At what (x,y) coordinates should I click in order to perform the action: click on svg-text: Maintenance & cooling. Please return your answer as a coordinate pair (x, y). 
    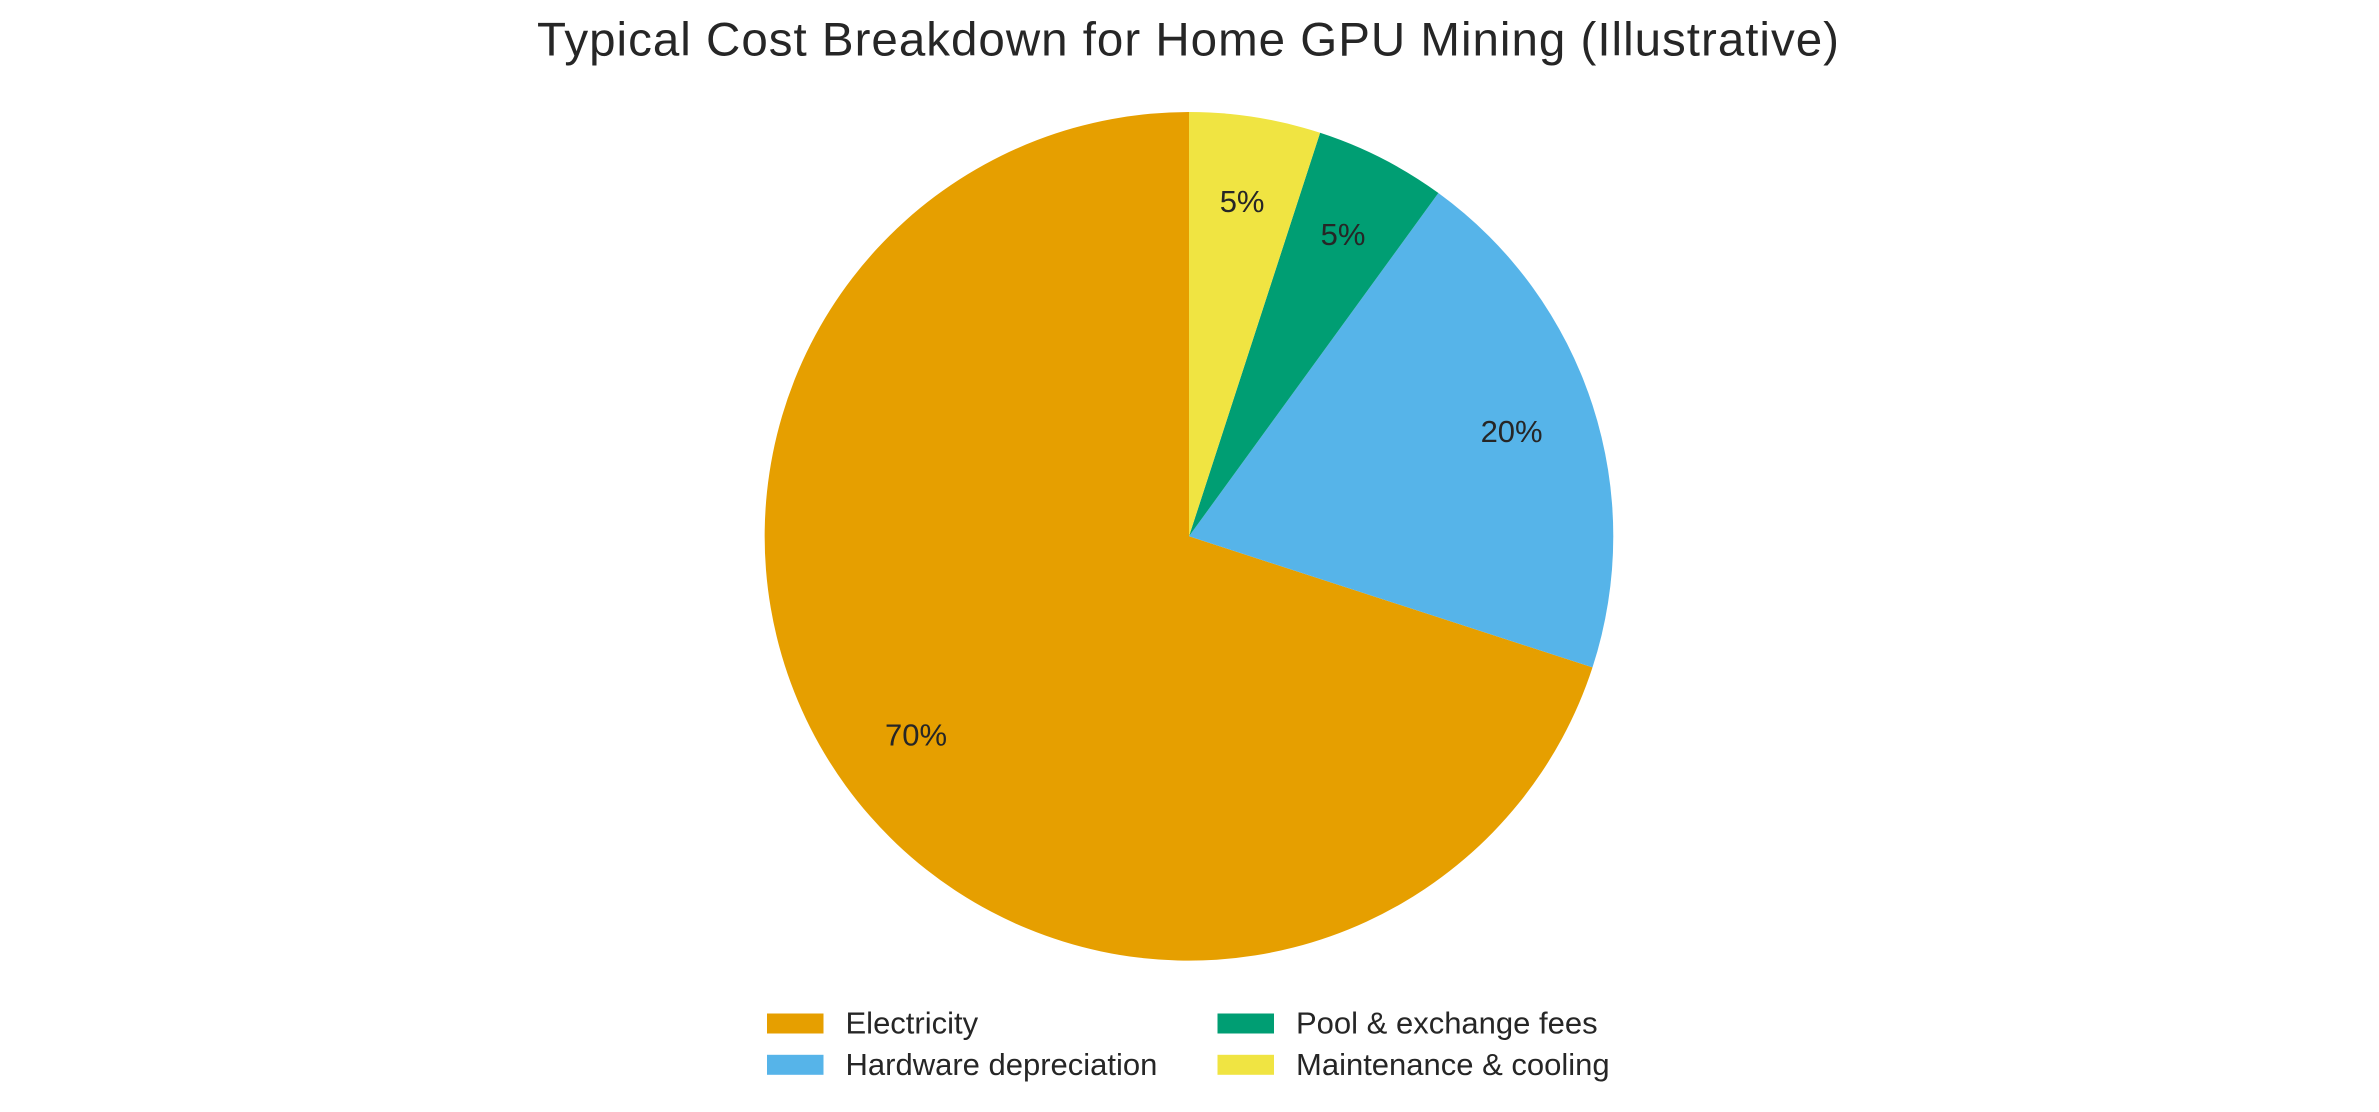
    Looking at the image, I should click on (1453, 1064).